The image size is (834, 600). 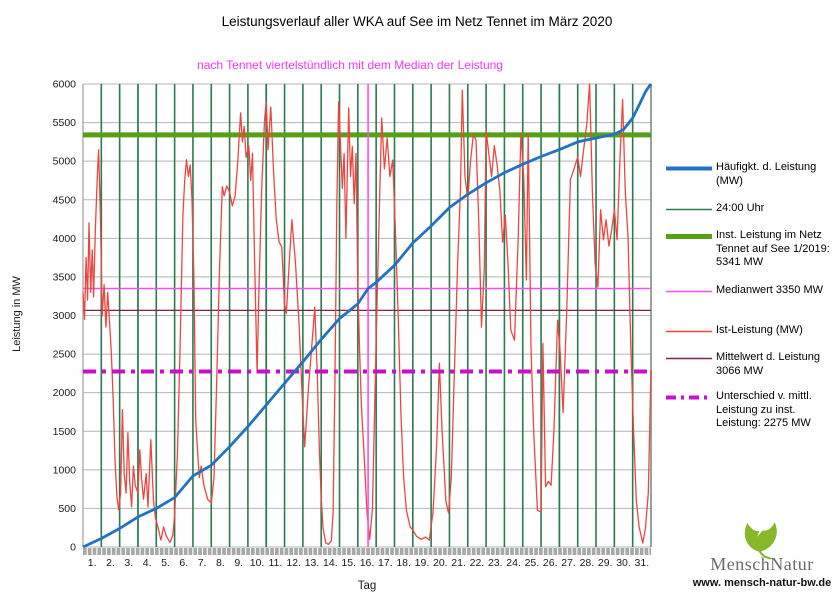 What do you see at coordinates (477, 563) in the screenshot?
I see `x-tick-label: 22.` at bounding box center [477, 563].